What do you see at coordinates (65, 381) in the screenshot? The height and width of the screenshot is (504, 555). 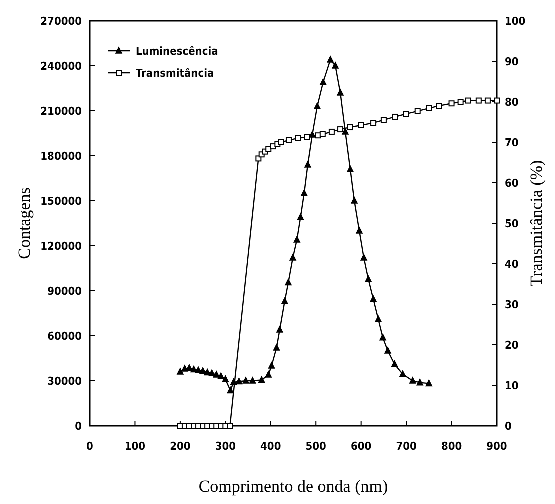 I see `y-tick-label: 30000` at bounding box center [65, 381].